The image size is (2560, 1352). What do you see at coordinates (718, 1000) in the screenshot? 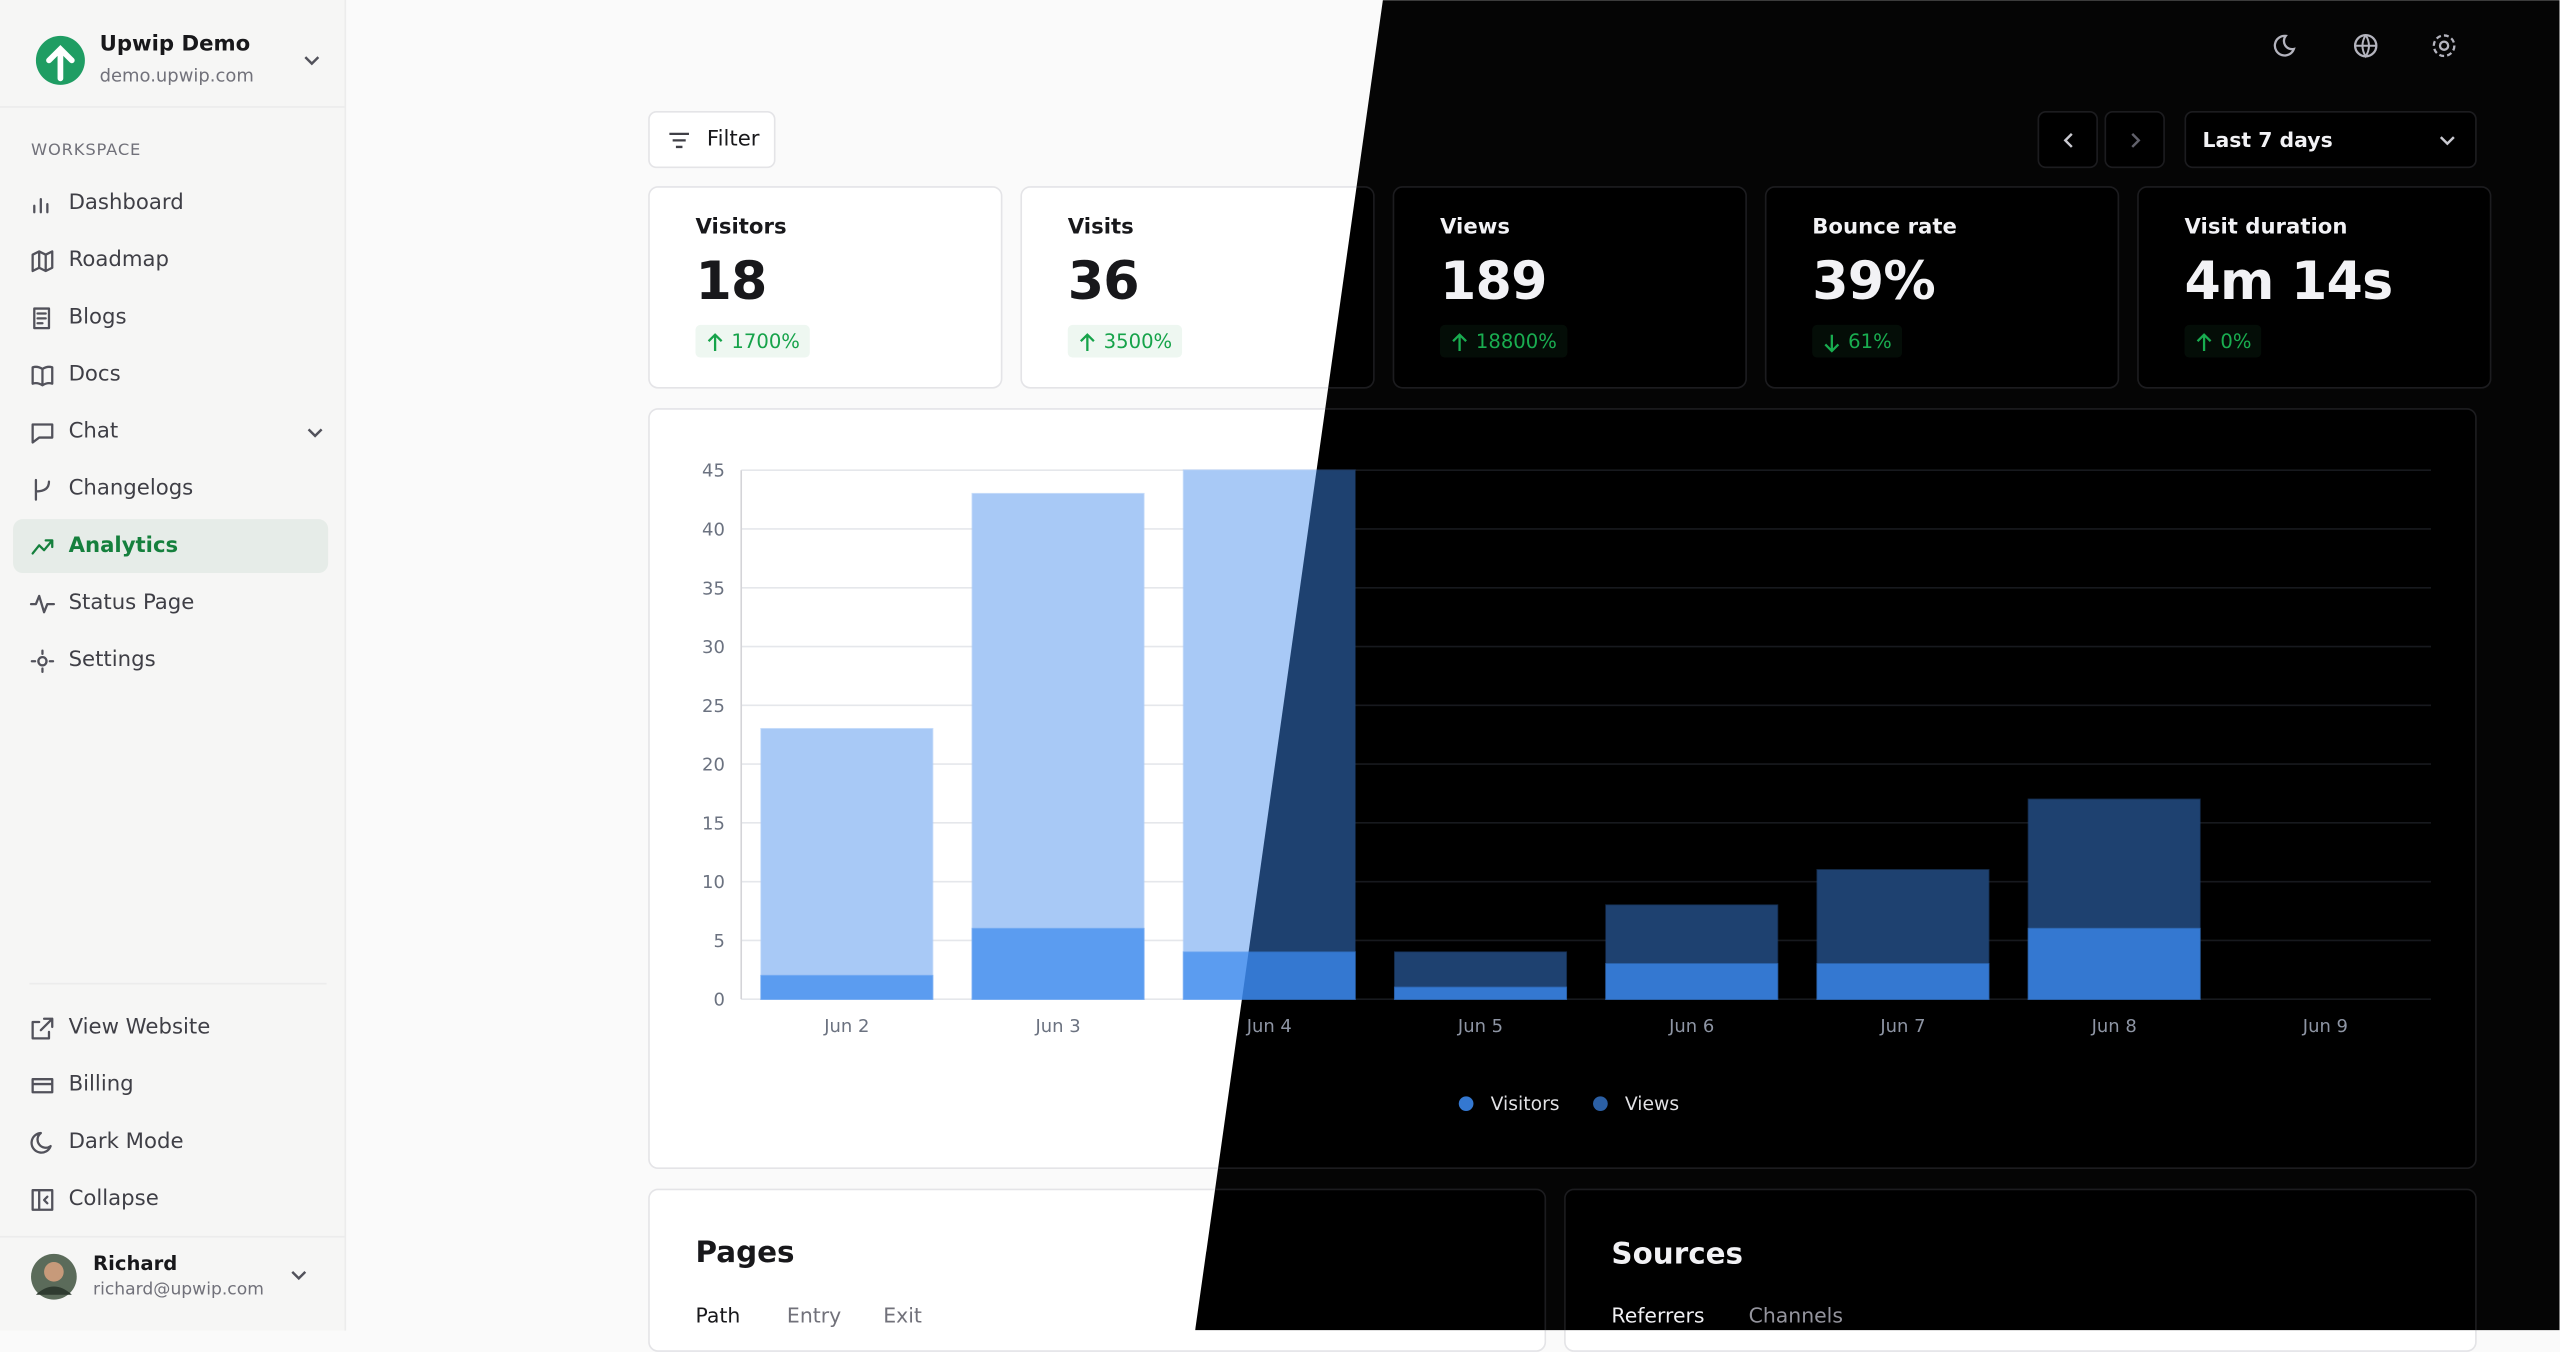
I see `y-tick-label: 0` at bounding box center [718, 1000].